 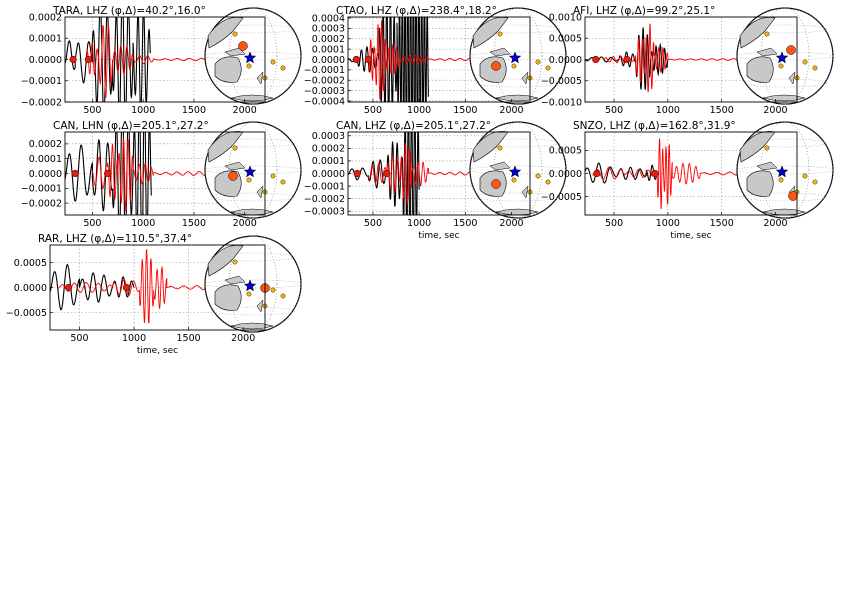 What do you see at coordinates (228, 297) in the screenshot?
I see `land-australia` at bounding box center [228, 297].